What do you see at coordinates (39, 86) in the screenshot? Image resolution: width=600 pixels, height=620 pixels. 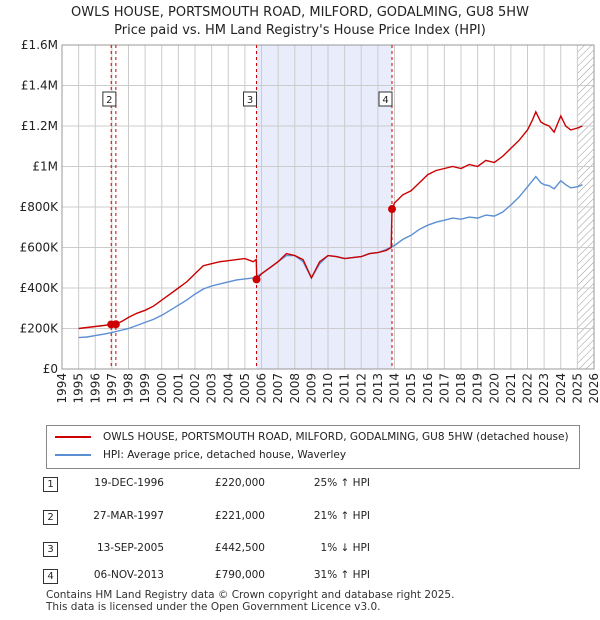 I see `y-tick-label: £1.4M` at bounding box center [39, 86].